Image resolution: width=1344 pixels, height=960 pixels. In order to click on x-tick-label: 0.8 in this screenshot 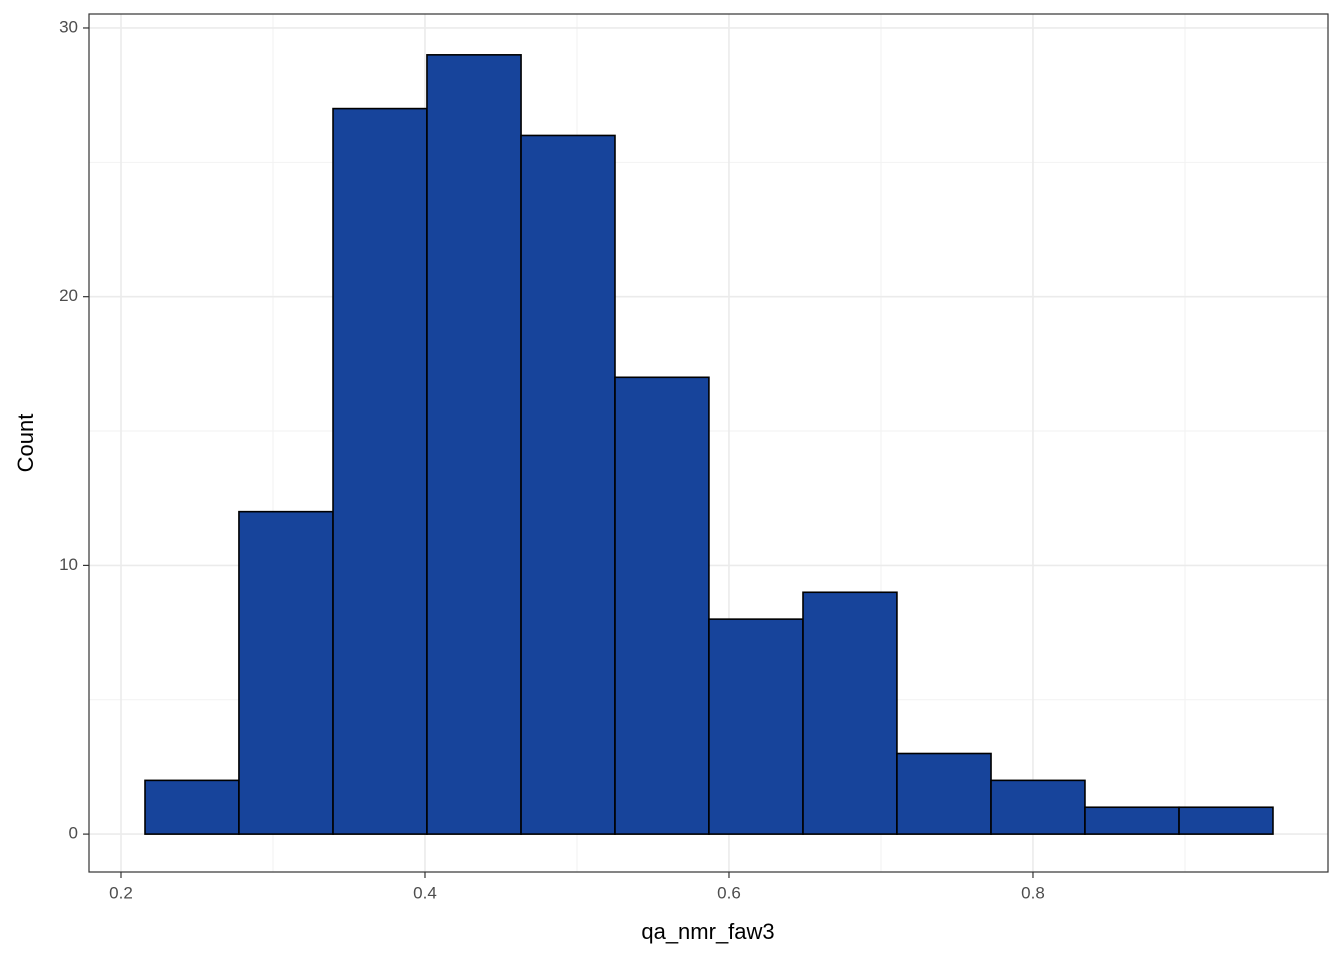, I will do `click(1033, 892)`.